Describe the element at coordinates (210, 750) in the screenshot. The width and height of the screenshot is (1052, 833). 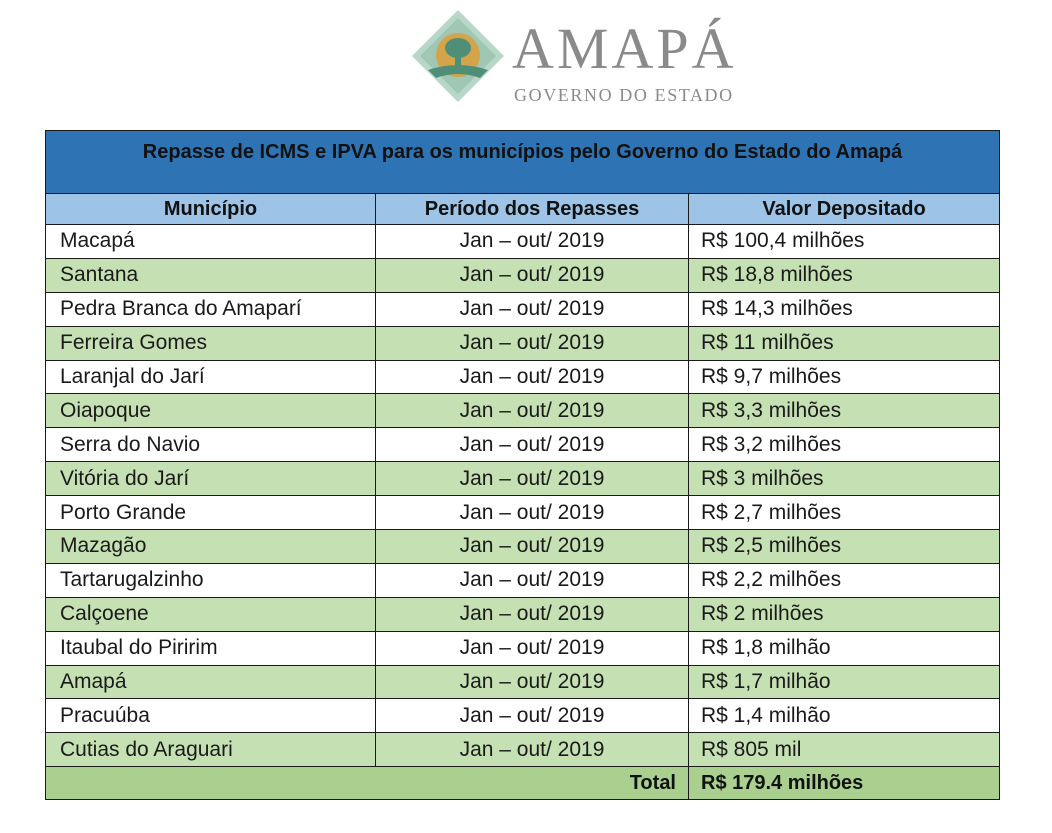
I see `municipio-cell: Cutias do Araguari` at that location.